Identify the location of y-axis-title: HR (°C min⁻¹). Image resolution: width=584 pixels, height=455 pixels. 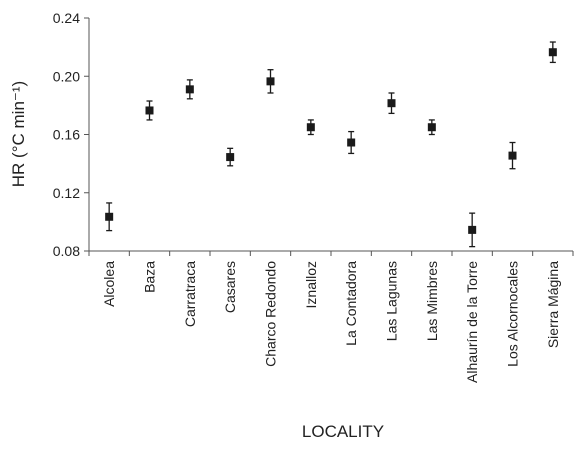
(18, 134).